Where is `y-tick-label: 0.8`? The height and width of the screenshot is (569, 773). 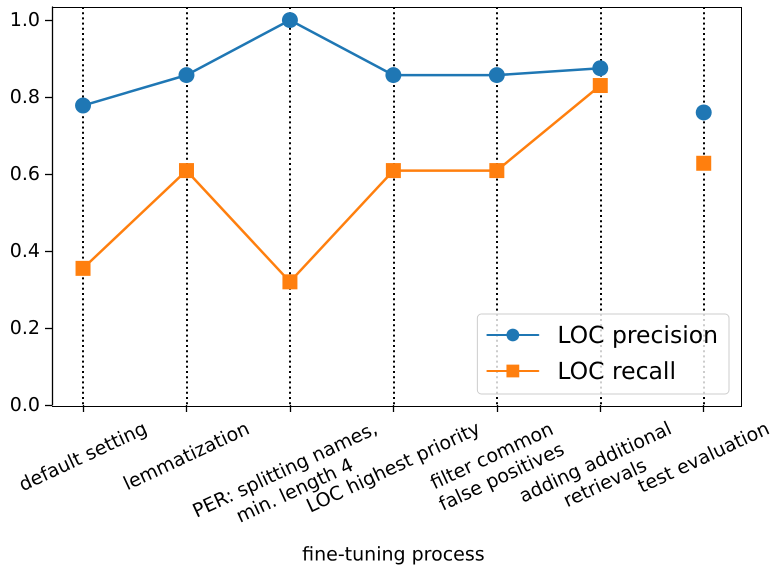 y-tick-label: 0.8 is located at coordinates (25, 97).